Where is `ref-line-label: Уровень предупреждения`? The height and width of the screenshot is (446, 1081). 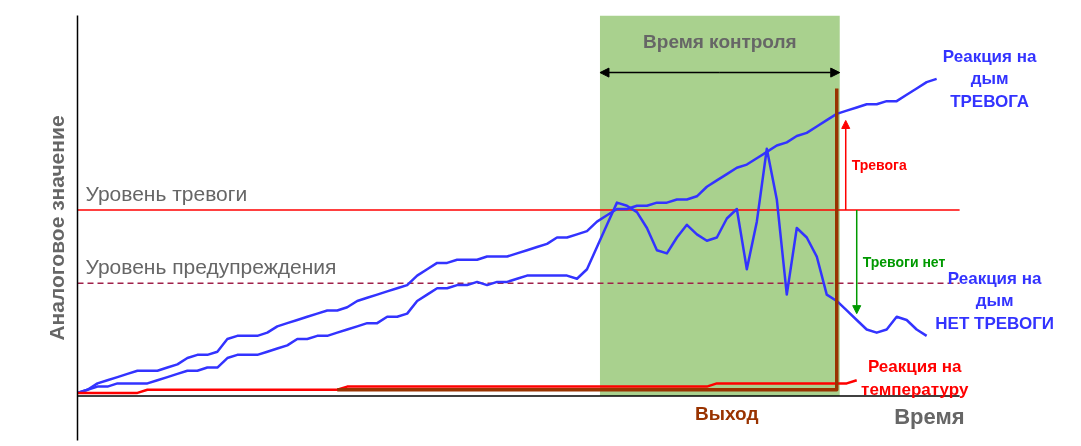
ref-line-label: Уровень предупреждения is located at coordinates (211, 267).